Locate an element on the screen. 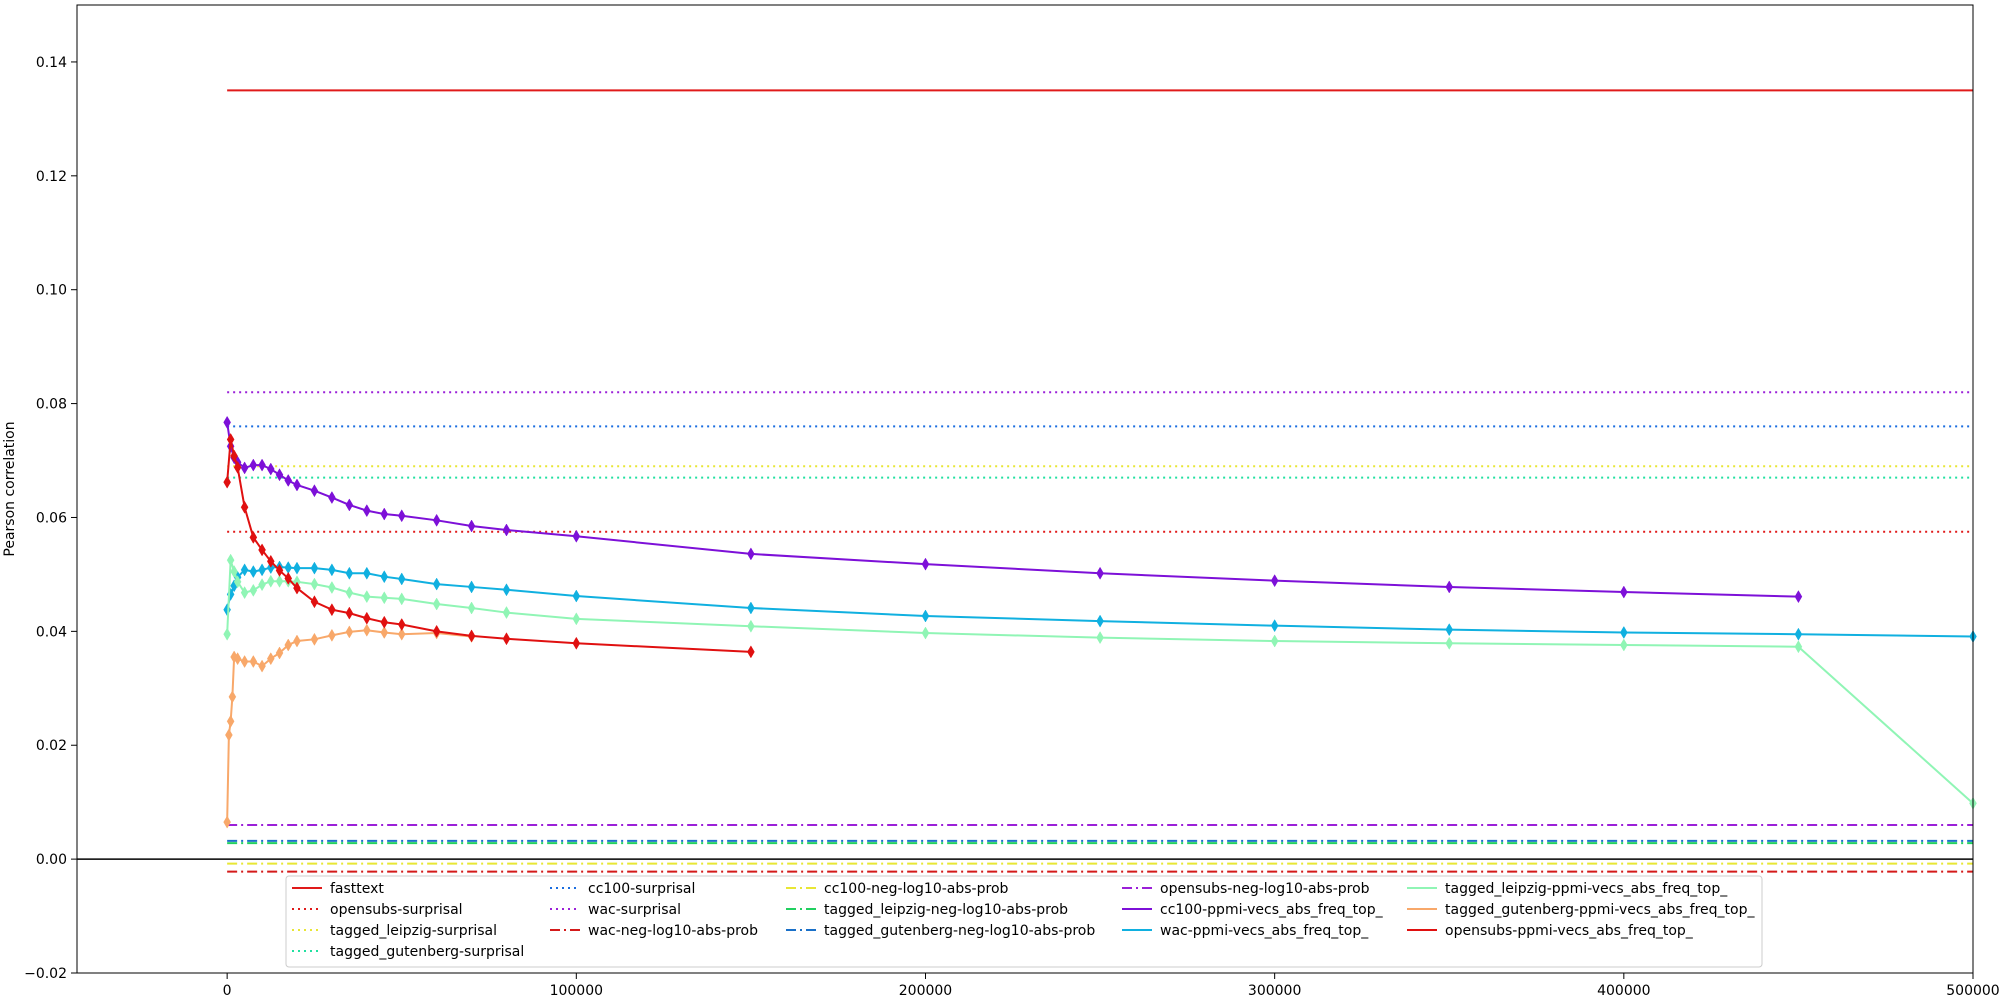  x-tick-label: 400000 is located at coordinates (1623, 991).